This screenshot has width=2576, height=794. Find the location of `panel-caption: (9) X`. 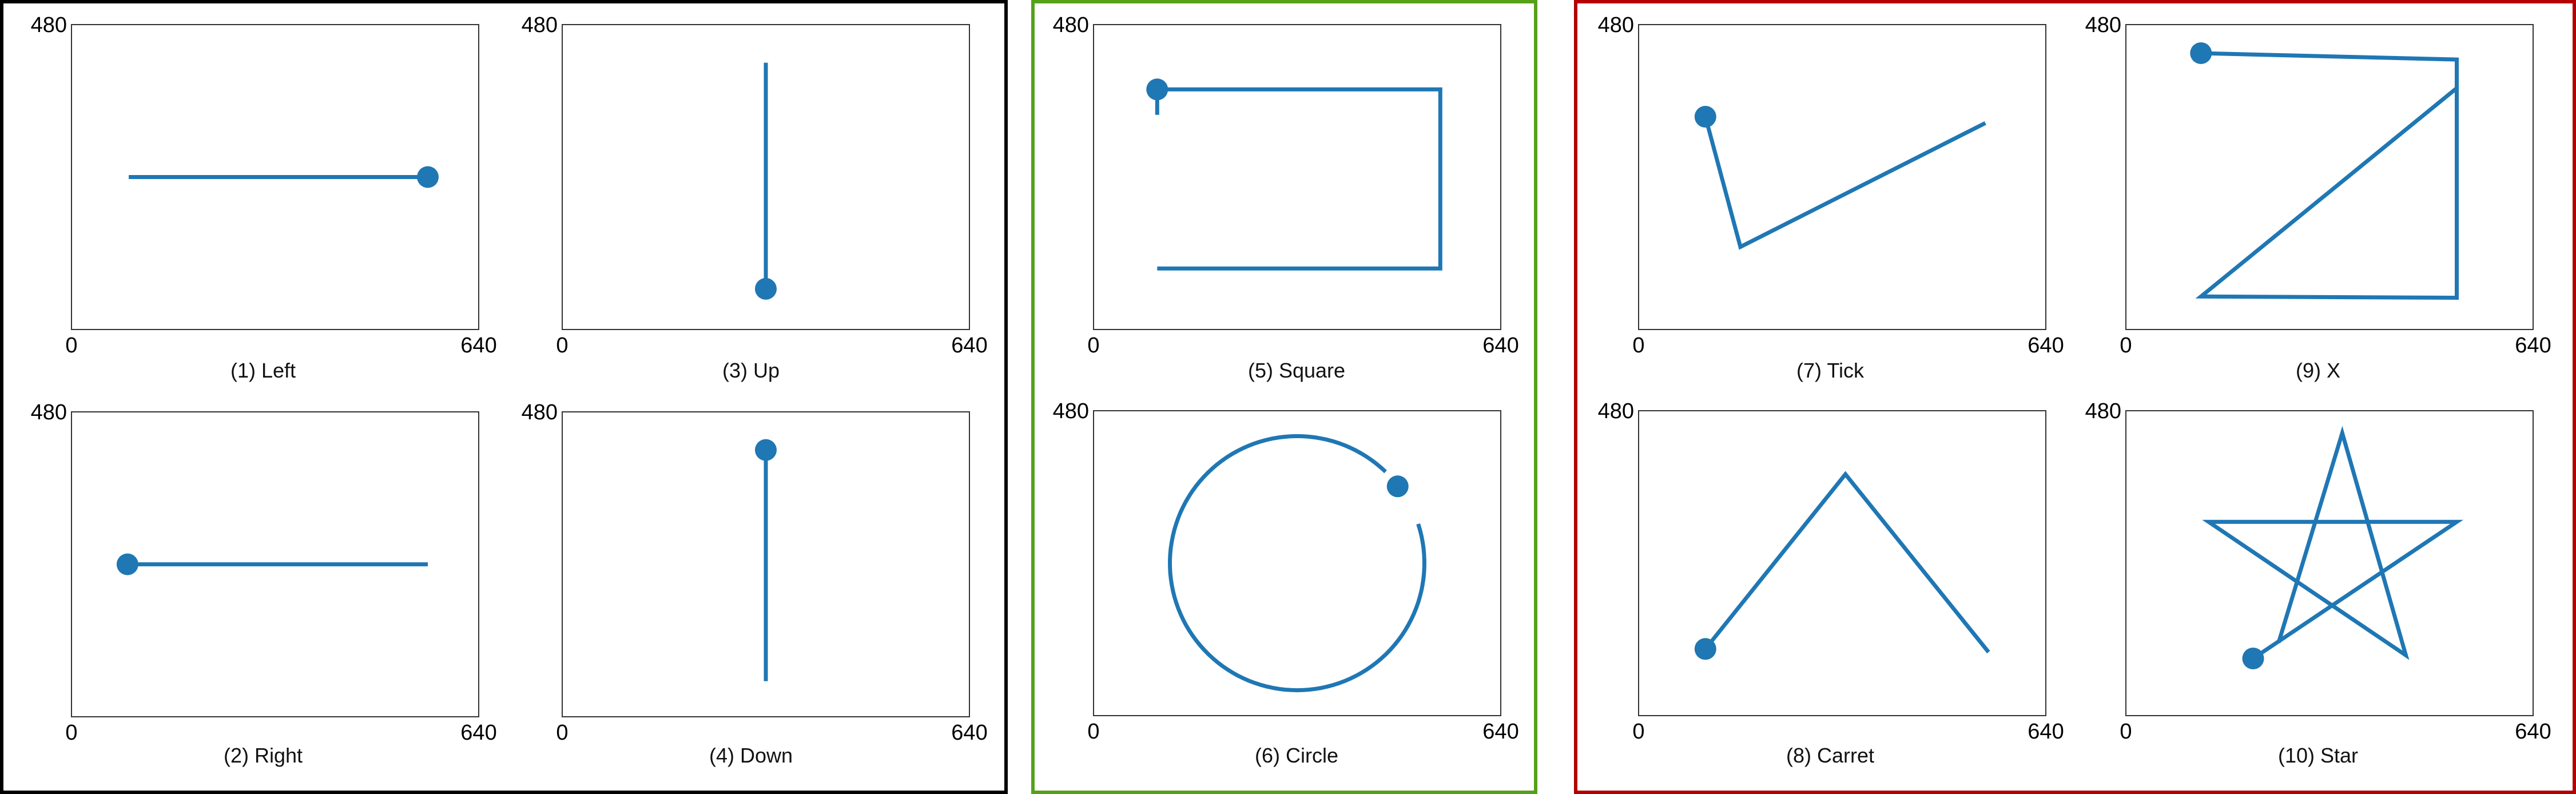

panel-caption: (9) X is located at coordinates (2318, 371).